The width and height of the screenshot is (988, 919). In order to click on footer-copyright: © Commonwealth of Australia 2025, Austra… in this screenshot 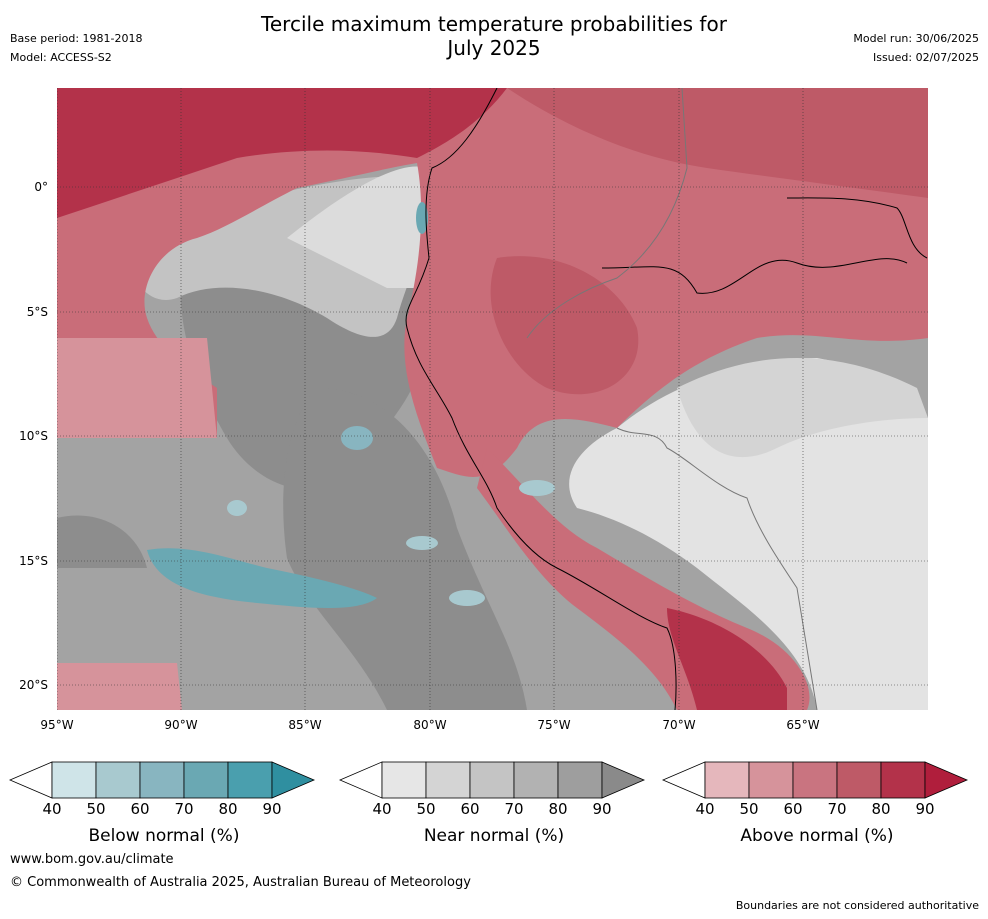, I will do `click(240, 882)`.